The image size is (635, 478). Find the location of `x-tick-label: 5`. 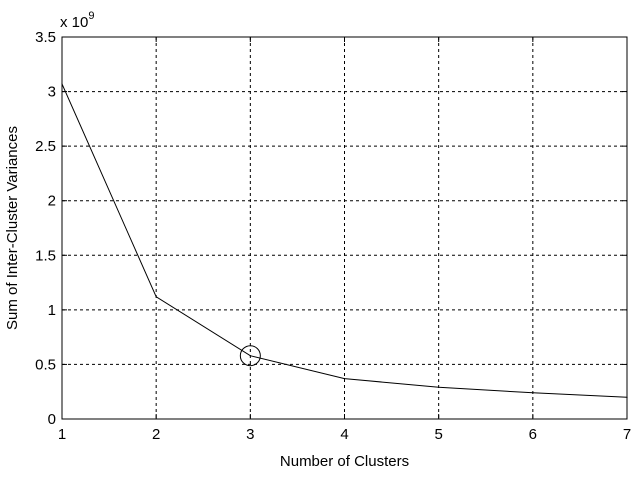

x-tick-label: 5 is located at coordinates (438, 434).